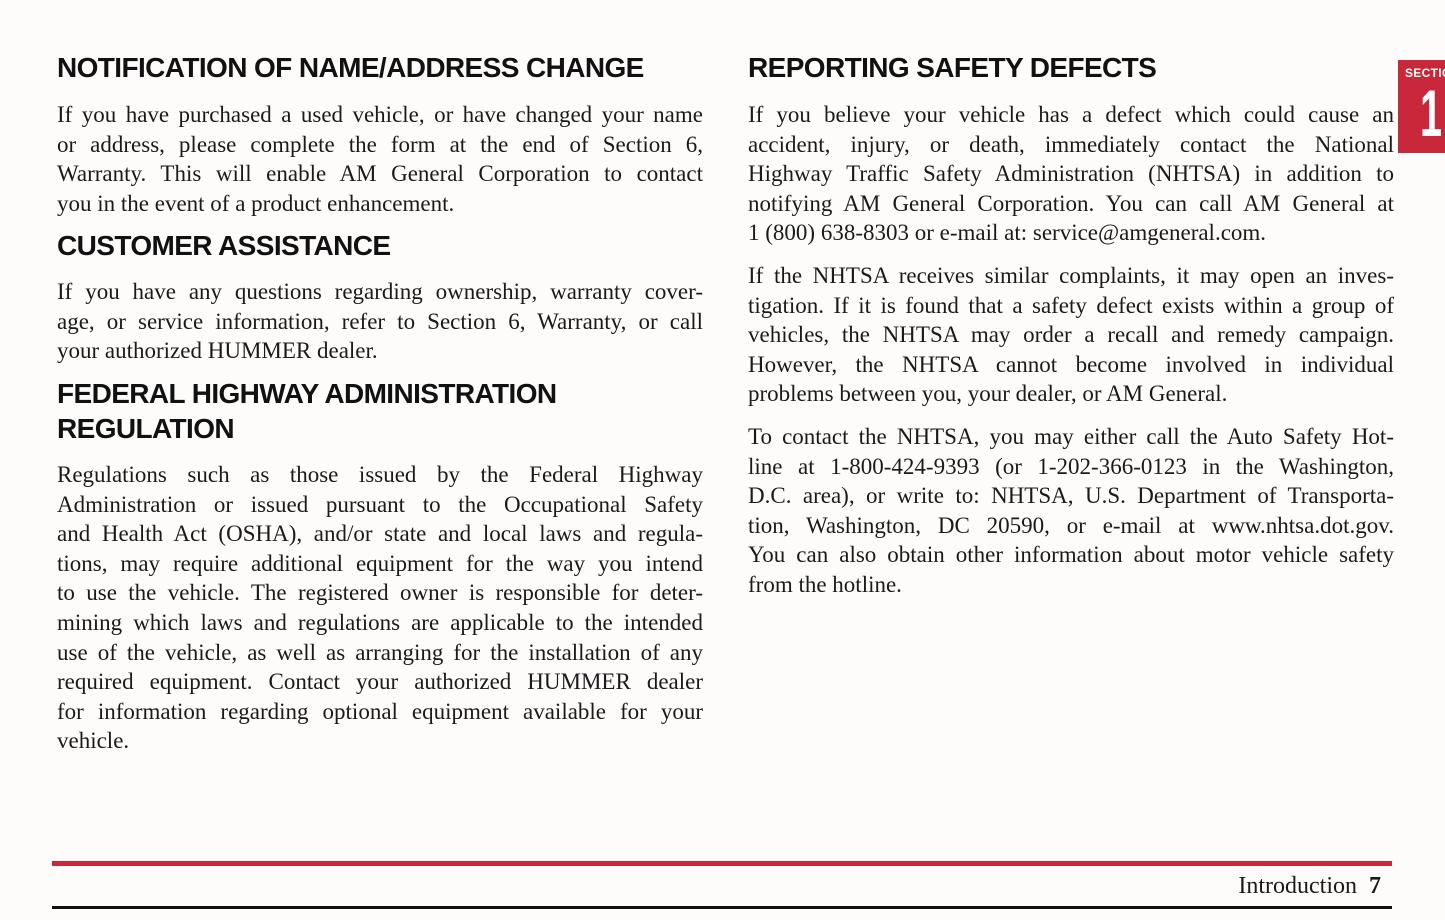  I want to click on heading-line: CUSTOMER ASSISTANCE, so click(224, 245).